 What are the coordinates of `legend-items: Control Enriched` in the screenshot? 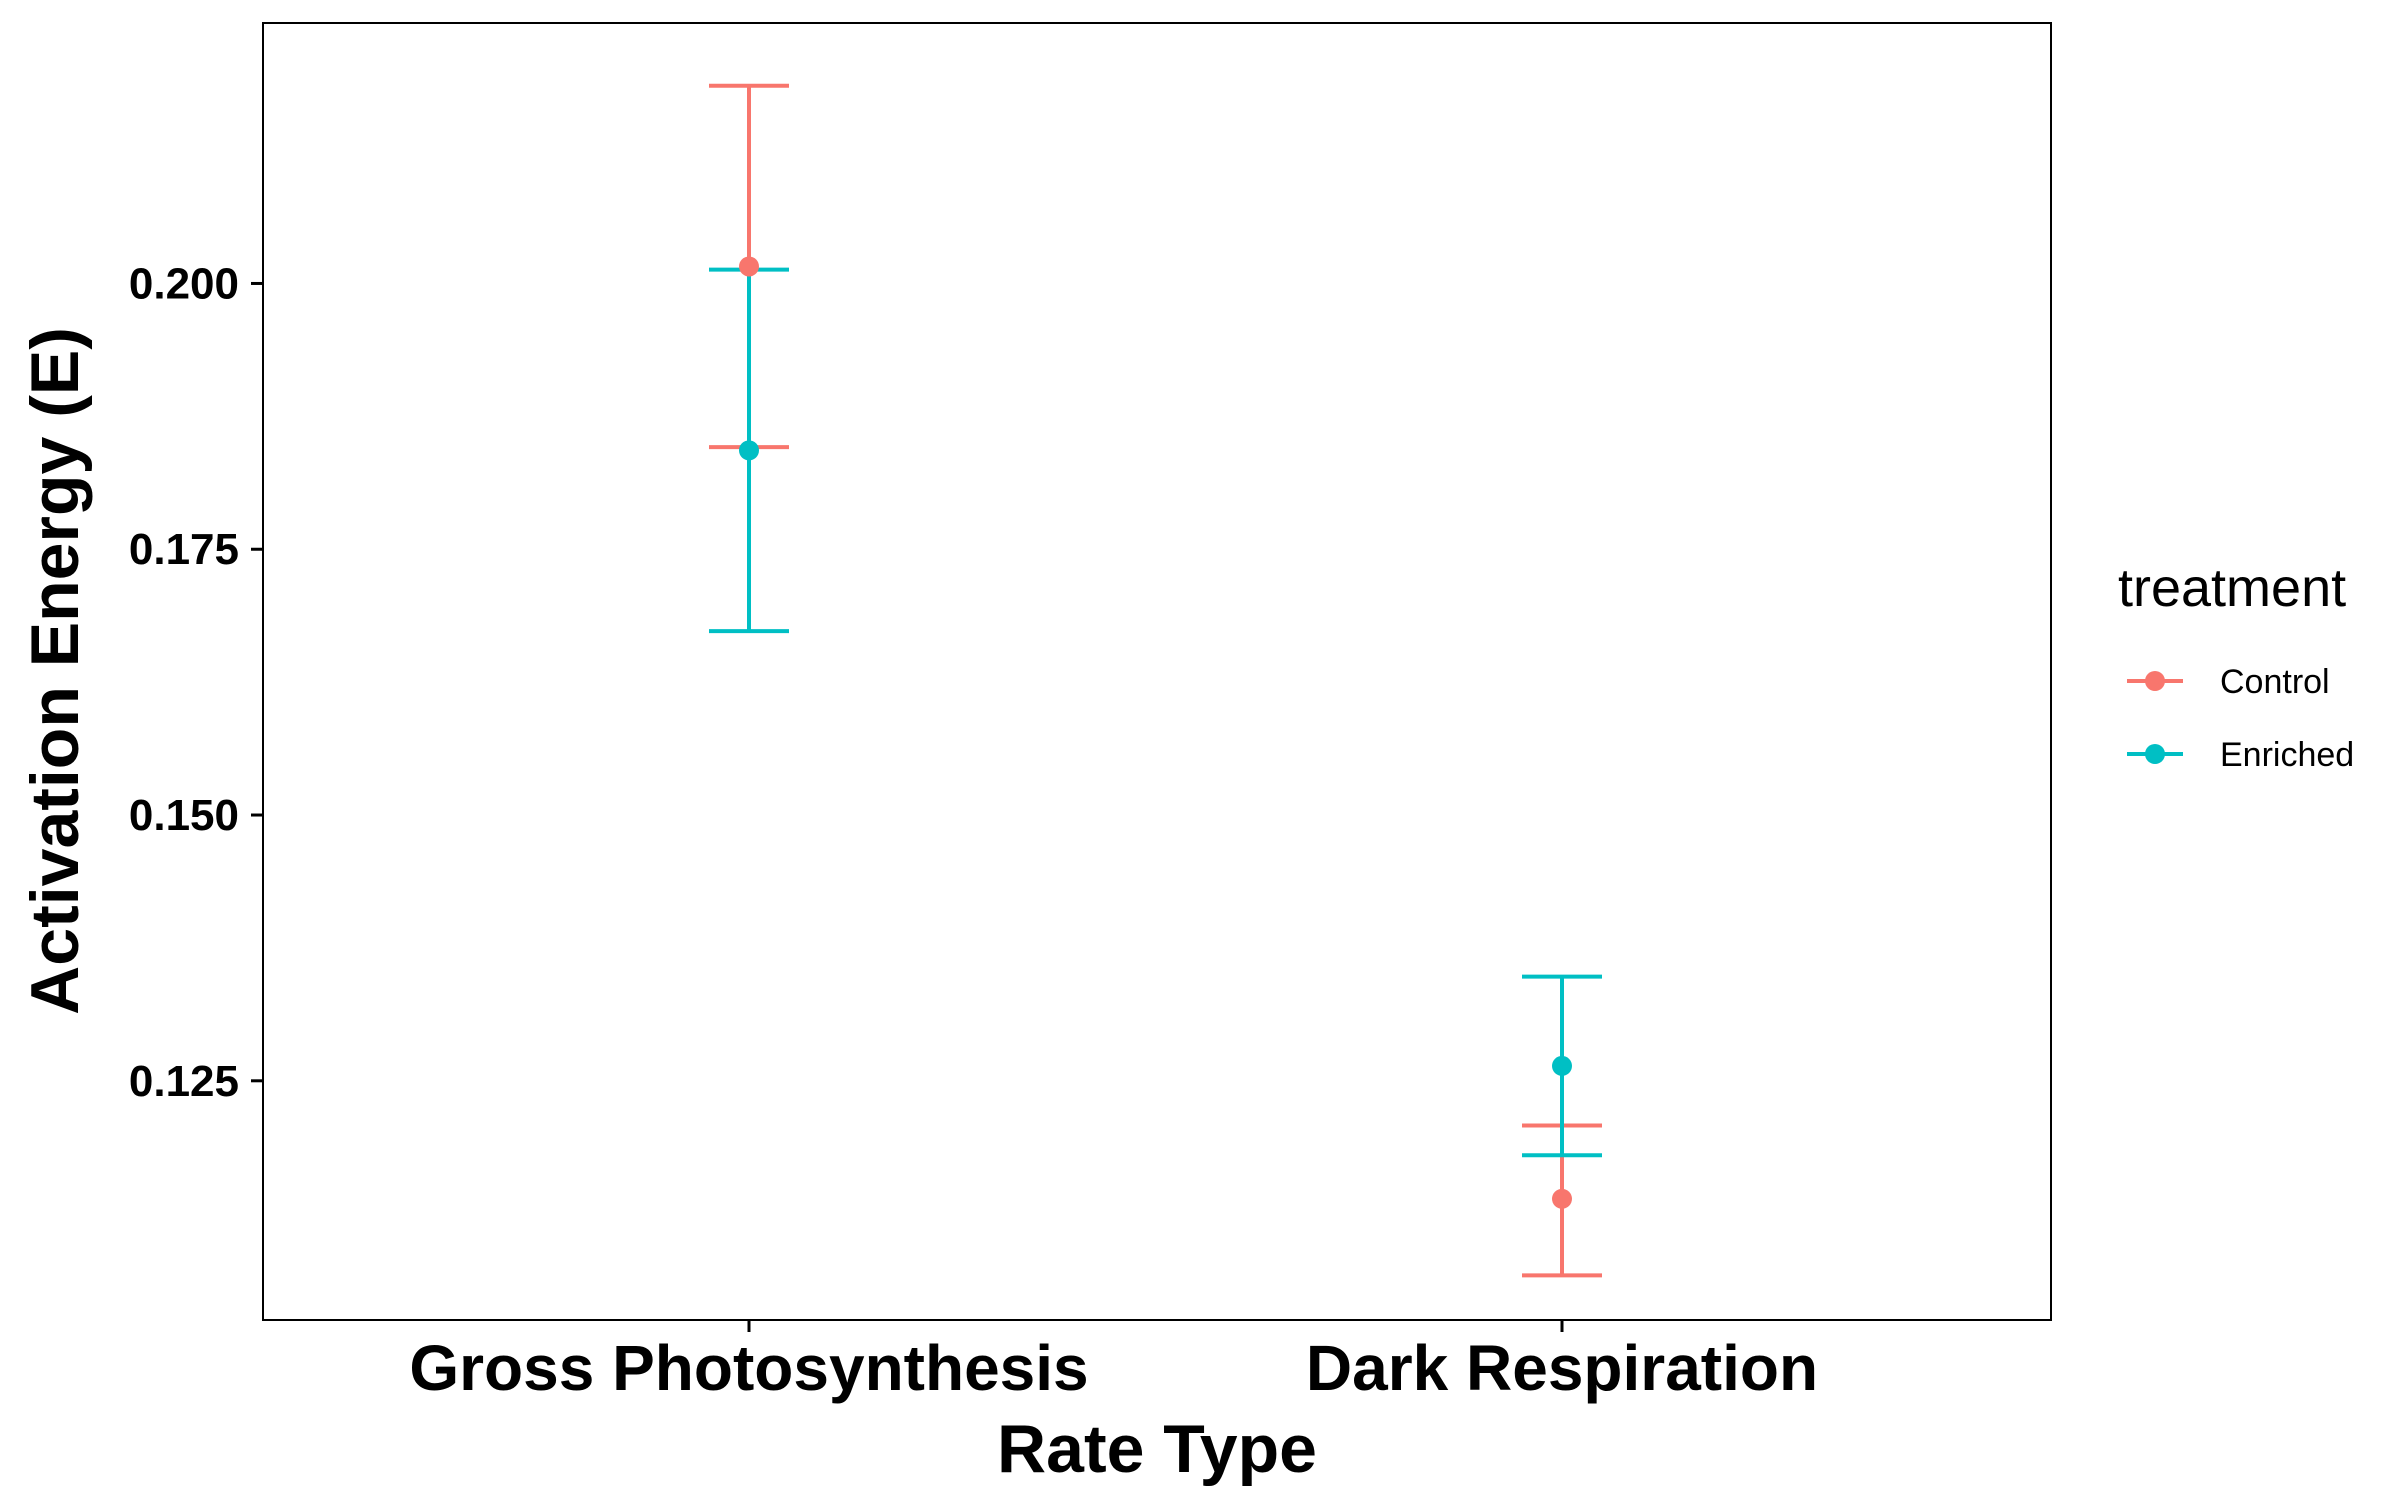 It's located at (2240, 718).